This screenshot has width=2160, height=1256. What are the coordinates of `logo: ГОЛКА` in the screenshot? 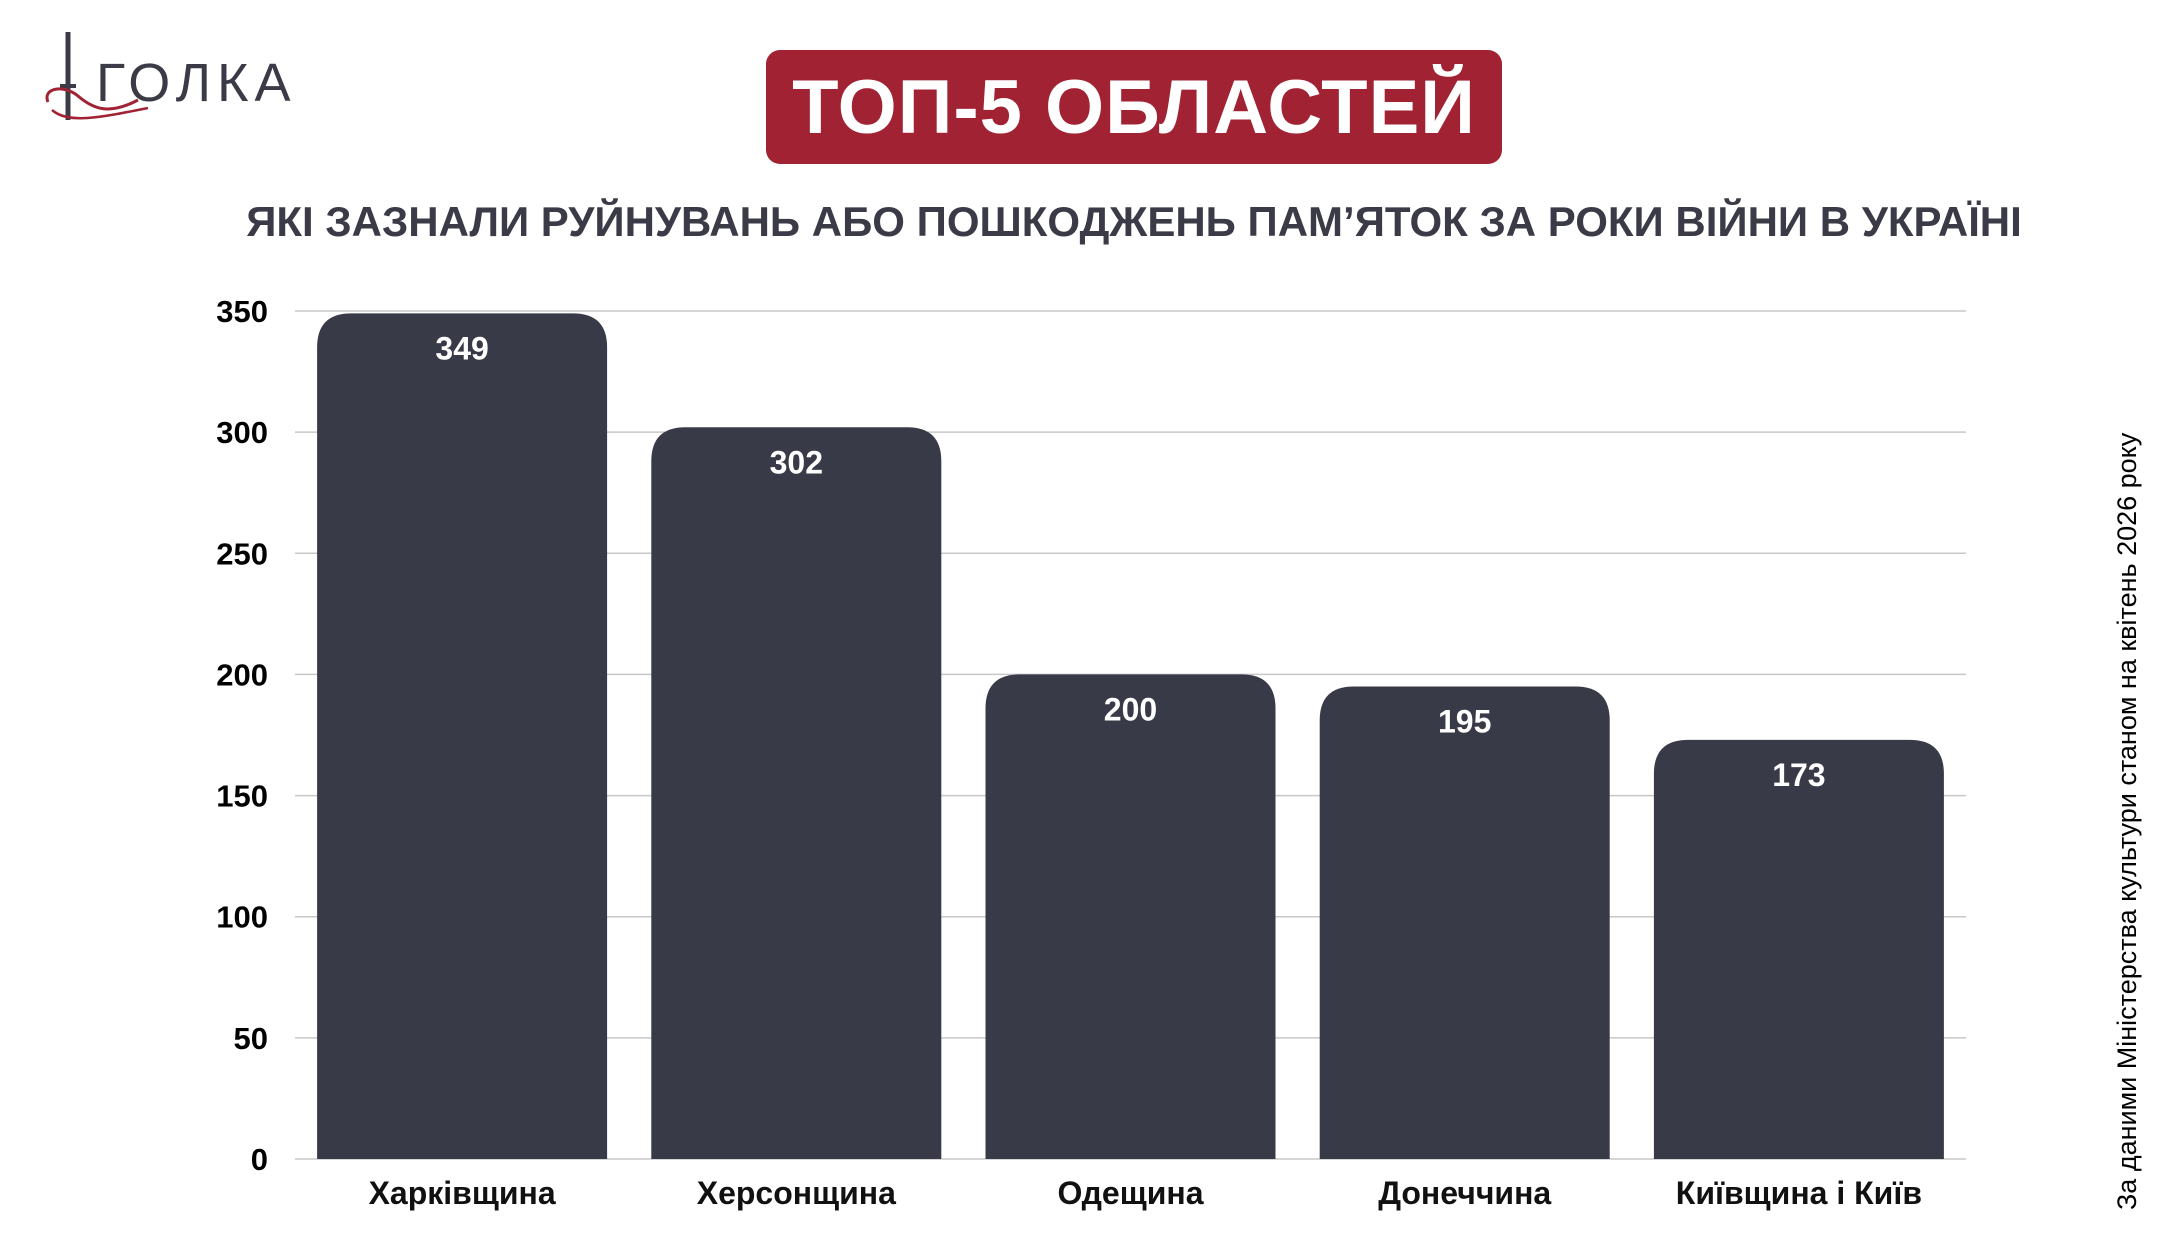 It's located at (164, 80).